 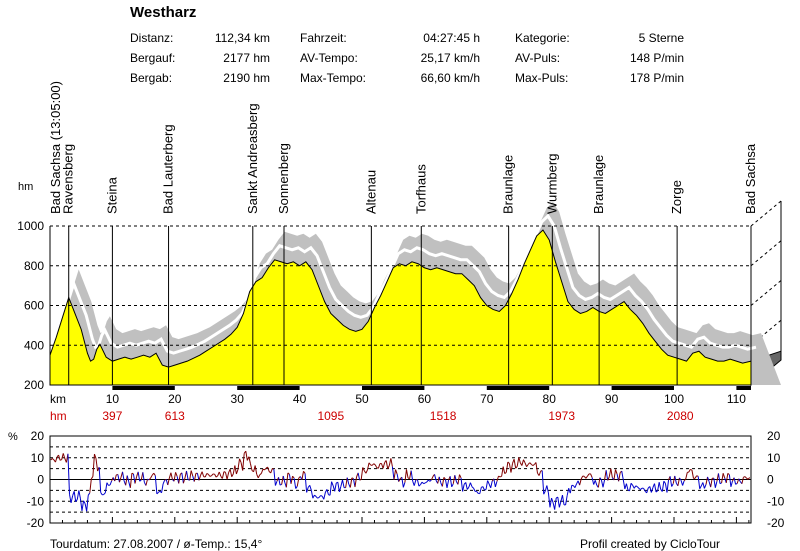 What do you see at coordinates (650, 544) in the screenshot?
I see `footer-credit: Profil created by CicloTour` at bounding box center [650, 544].